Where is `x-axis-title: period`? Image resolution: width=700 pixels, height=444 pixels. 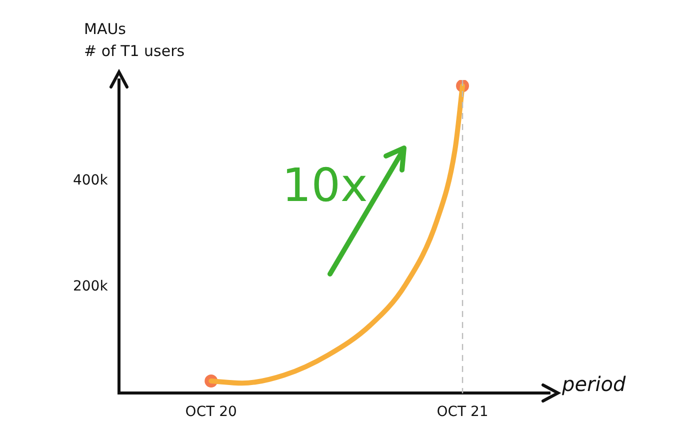 x-axis-title: period is located at coordinates (594, 384).